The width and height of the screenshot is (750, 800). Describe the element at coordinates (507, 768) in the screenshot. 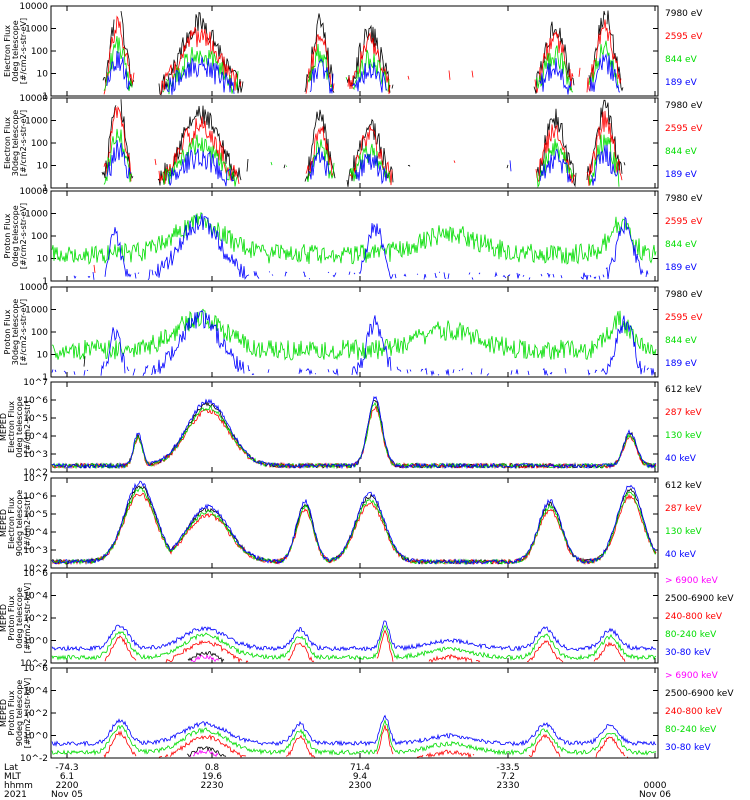

I see `footer-lat: -33.5` at that location.